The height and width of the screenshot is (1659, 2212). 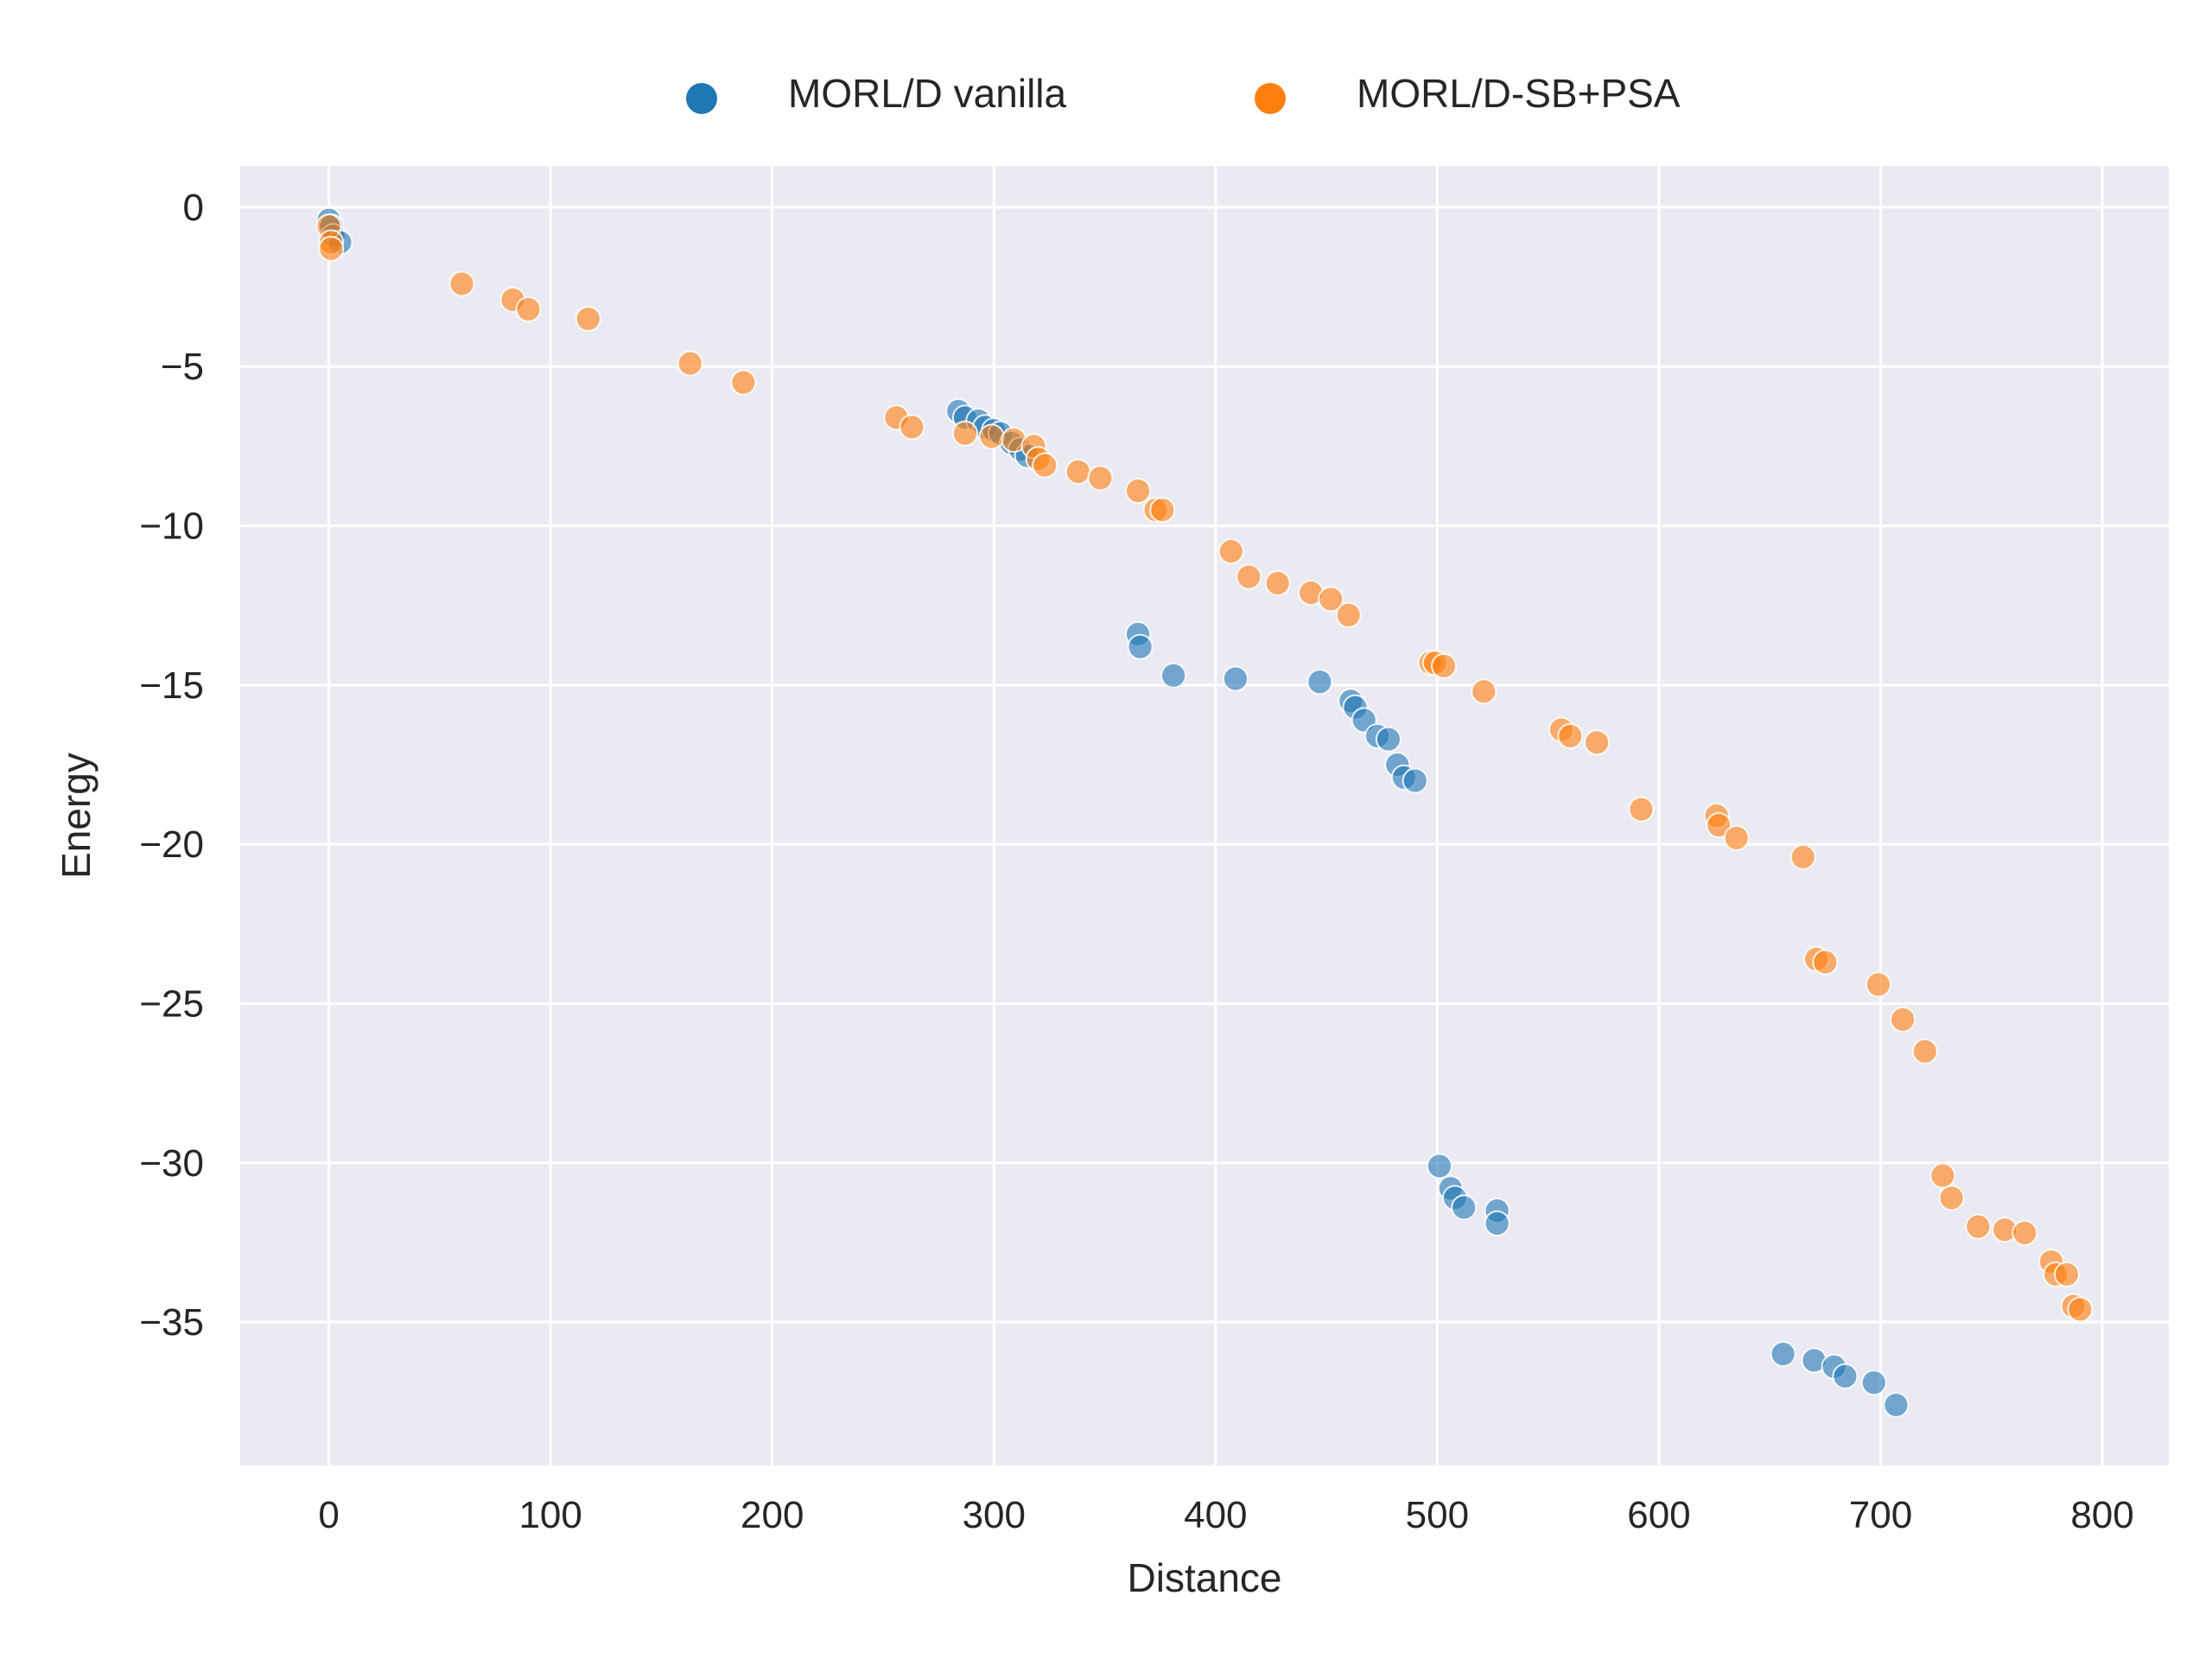 What do you see at coordinates (193, 208) in the screenshot?
I see `y-tick-label: 0` at bounding box center [193, 208].